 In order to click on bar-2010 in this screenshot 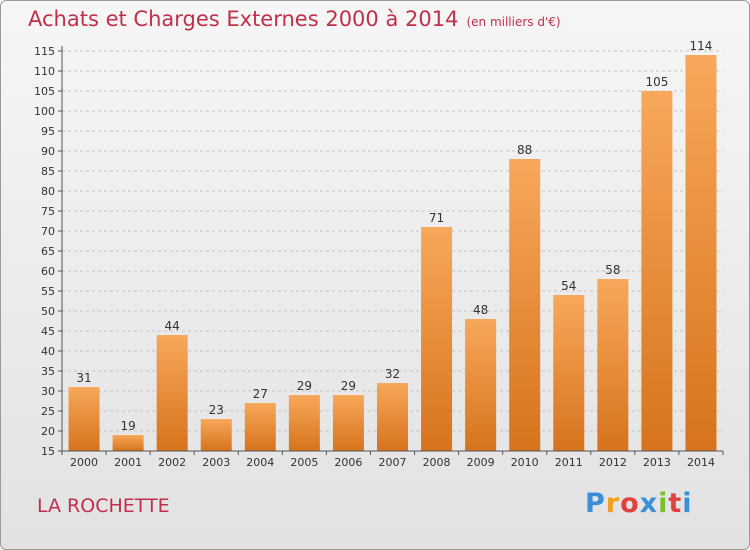, I will do `click(525, 305)`.